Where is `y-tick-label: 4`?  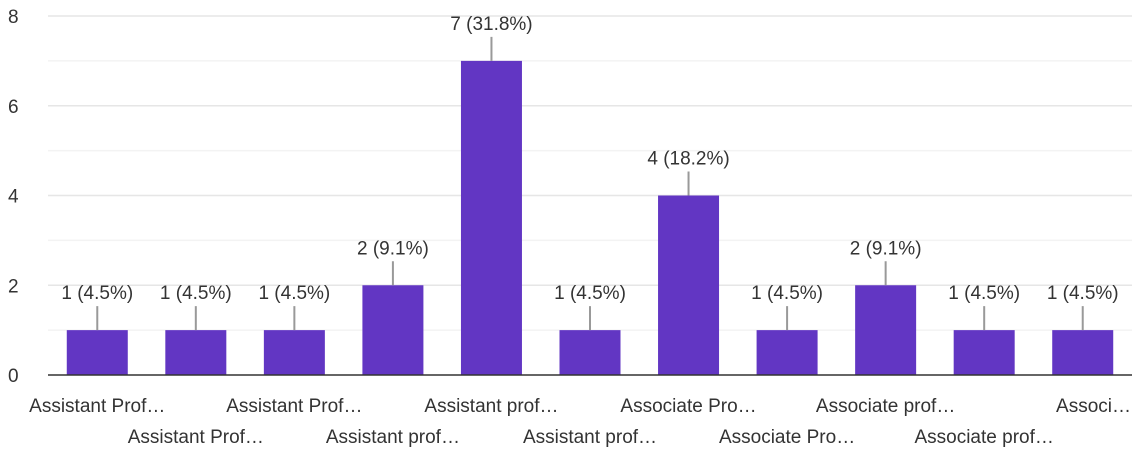 y-tick-label: 4 is located at coordinates (13, 197).